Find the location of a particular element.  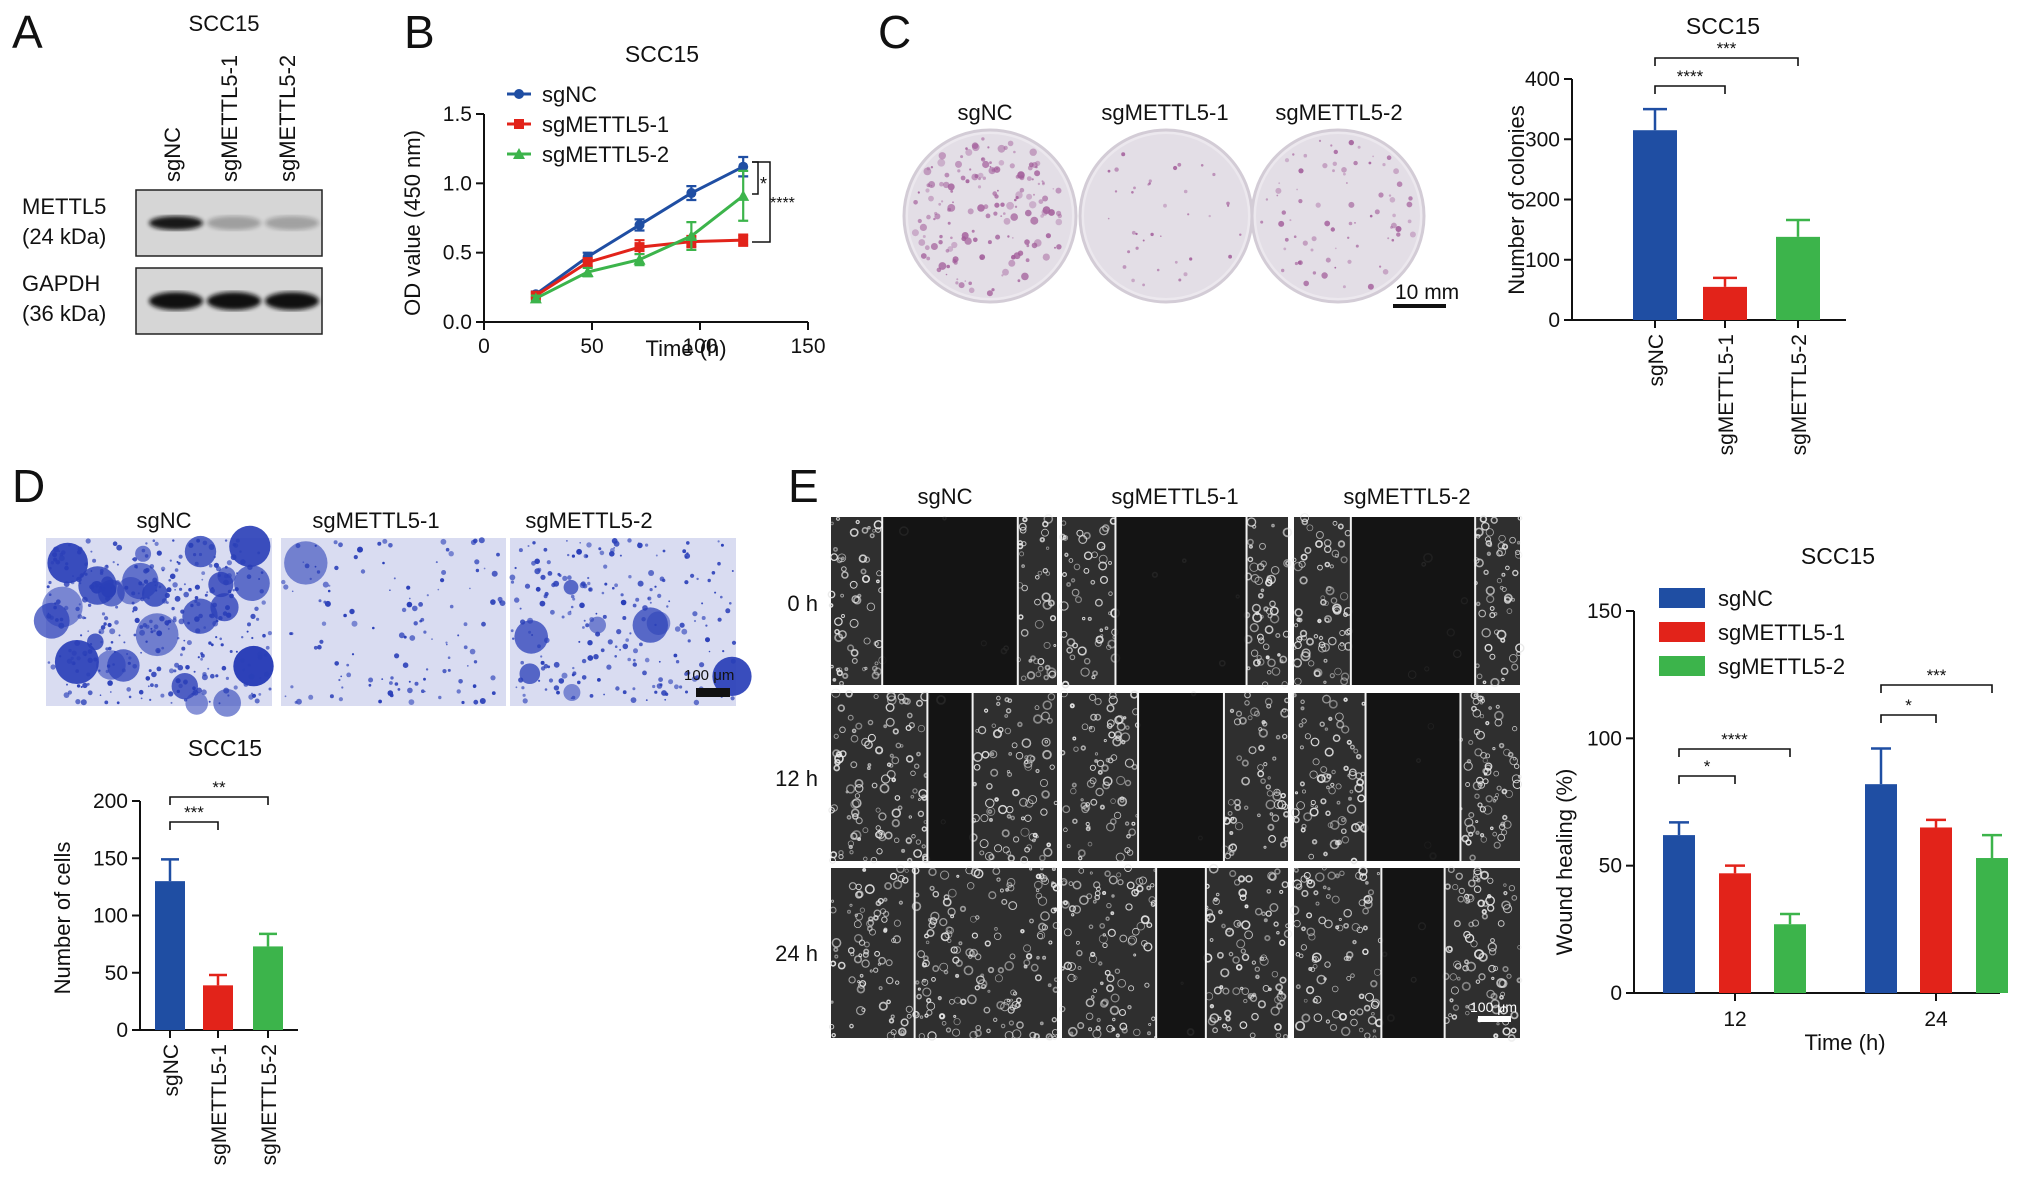

chart-c-sig-label: *** is located at coordinates (1727, 48).